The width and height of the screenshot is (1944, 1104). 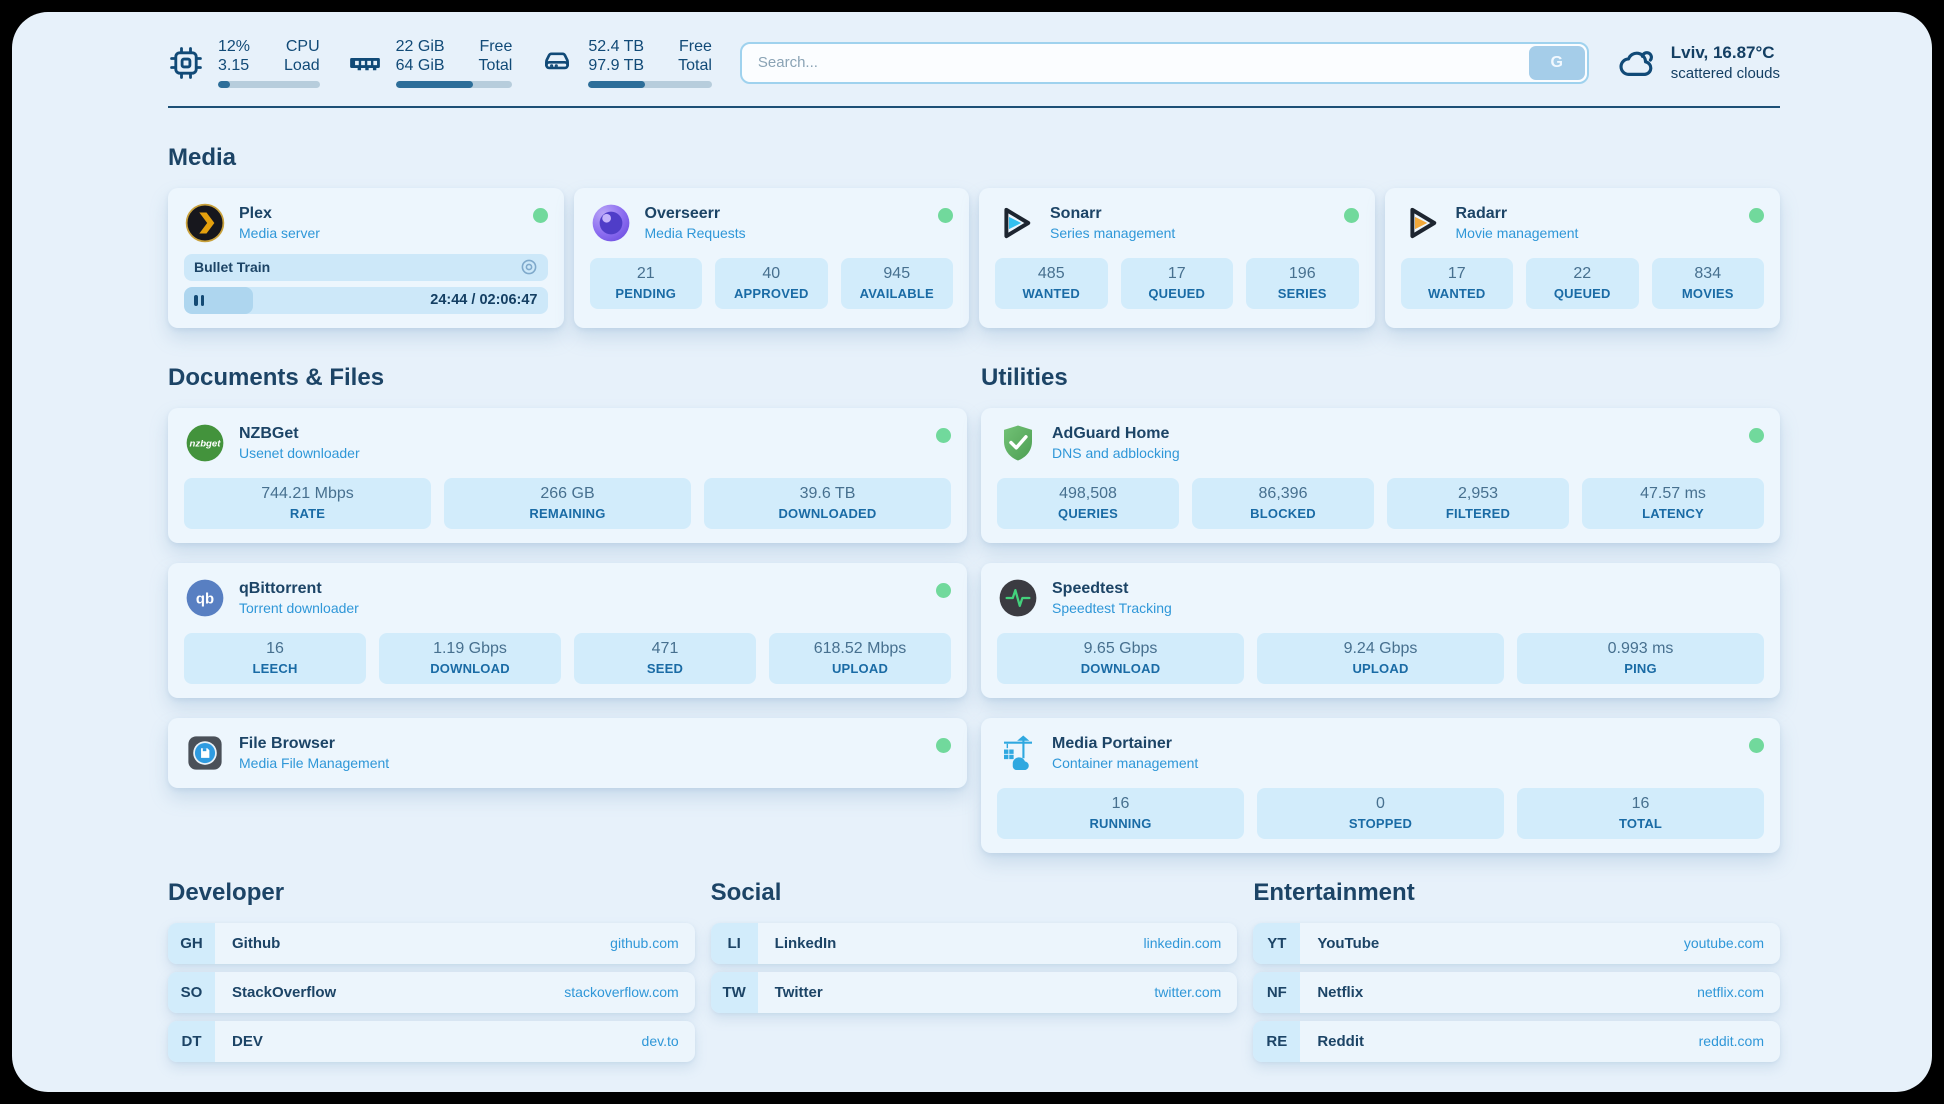 What do you see at coordinates (695, 232) in the screenshot?
I see `app-subtitle: Media Requests` at bounding box center [695, 232].